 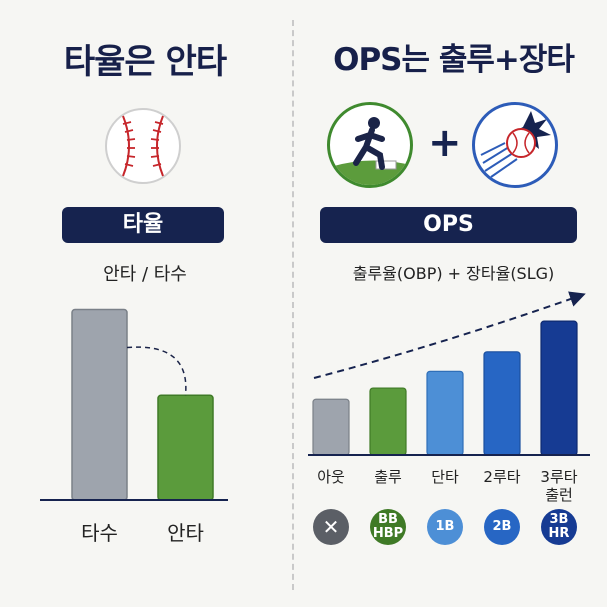 I want to click on right-category-label: 3루타 출런, so click(x=559, y=486).